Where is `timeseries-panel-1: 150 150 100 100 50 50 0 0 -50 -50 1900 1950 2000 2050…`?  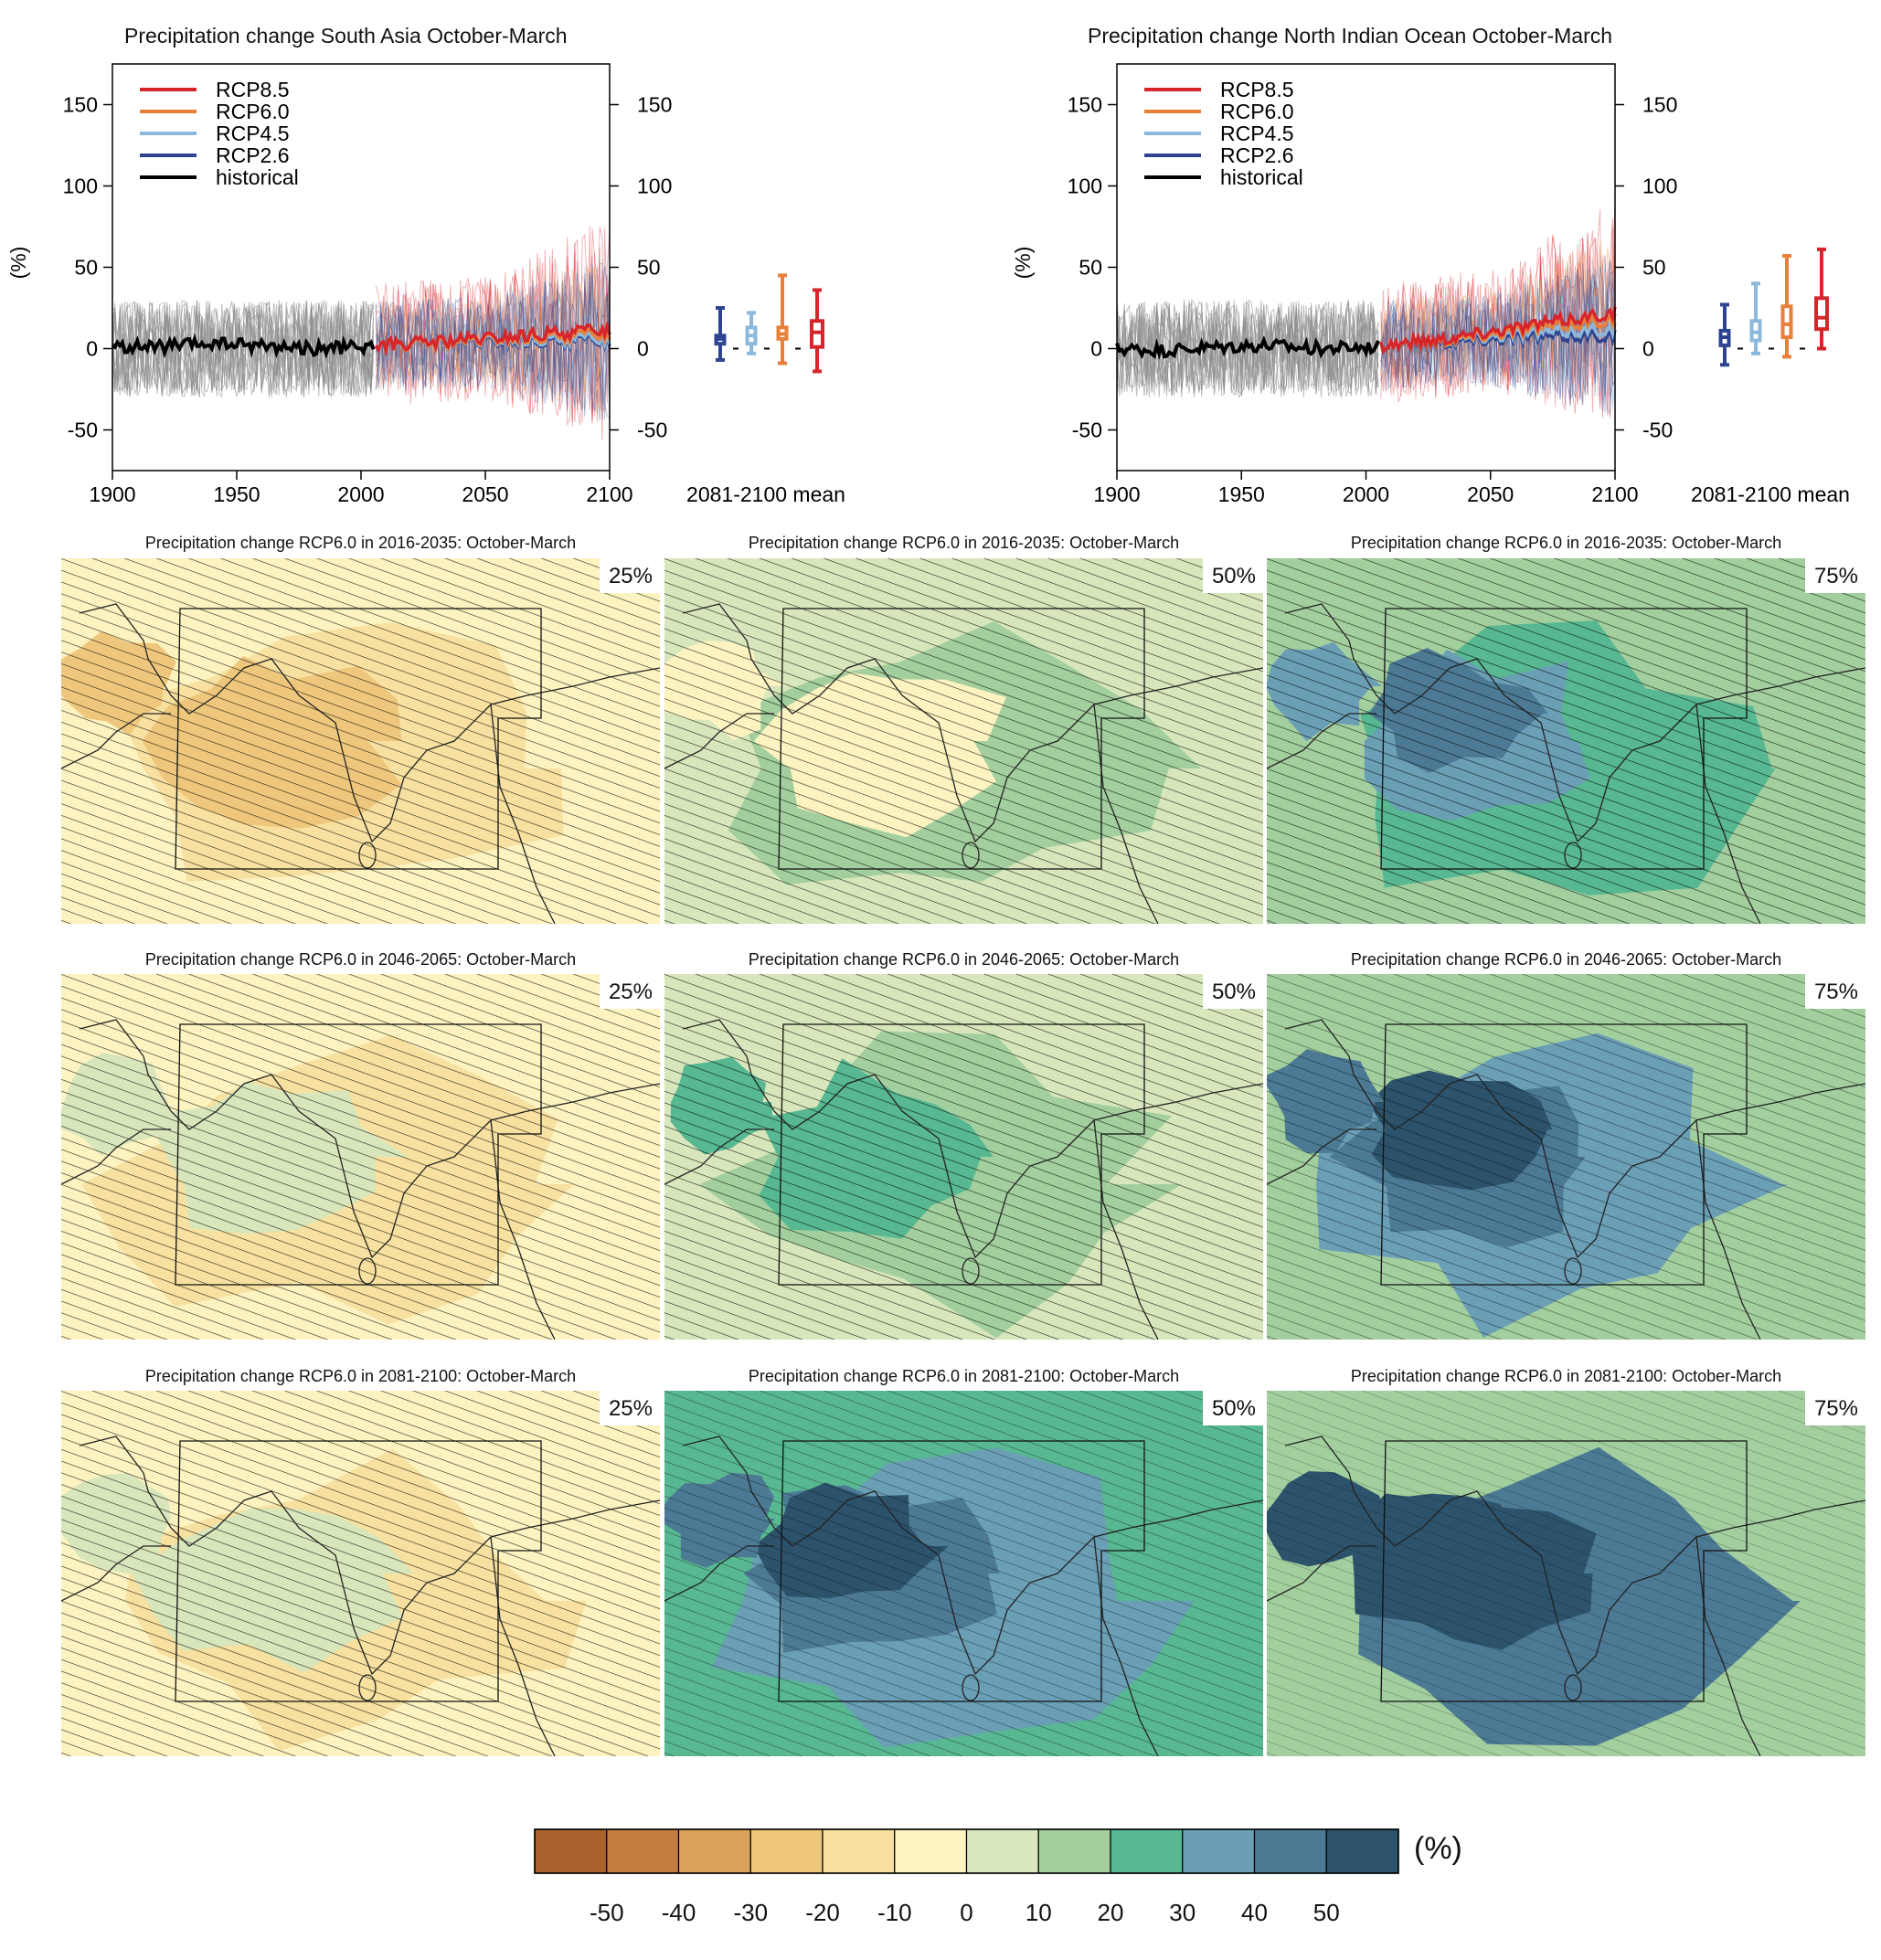
timeseries-panel-1: 150 150 100 100 50 50 0 0 -50 -50 1900 1950 2000 2050… is located at coordinates (1430, 285).